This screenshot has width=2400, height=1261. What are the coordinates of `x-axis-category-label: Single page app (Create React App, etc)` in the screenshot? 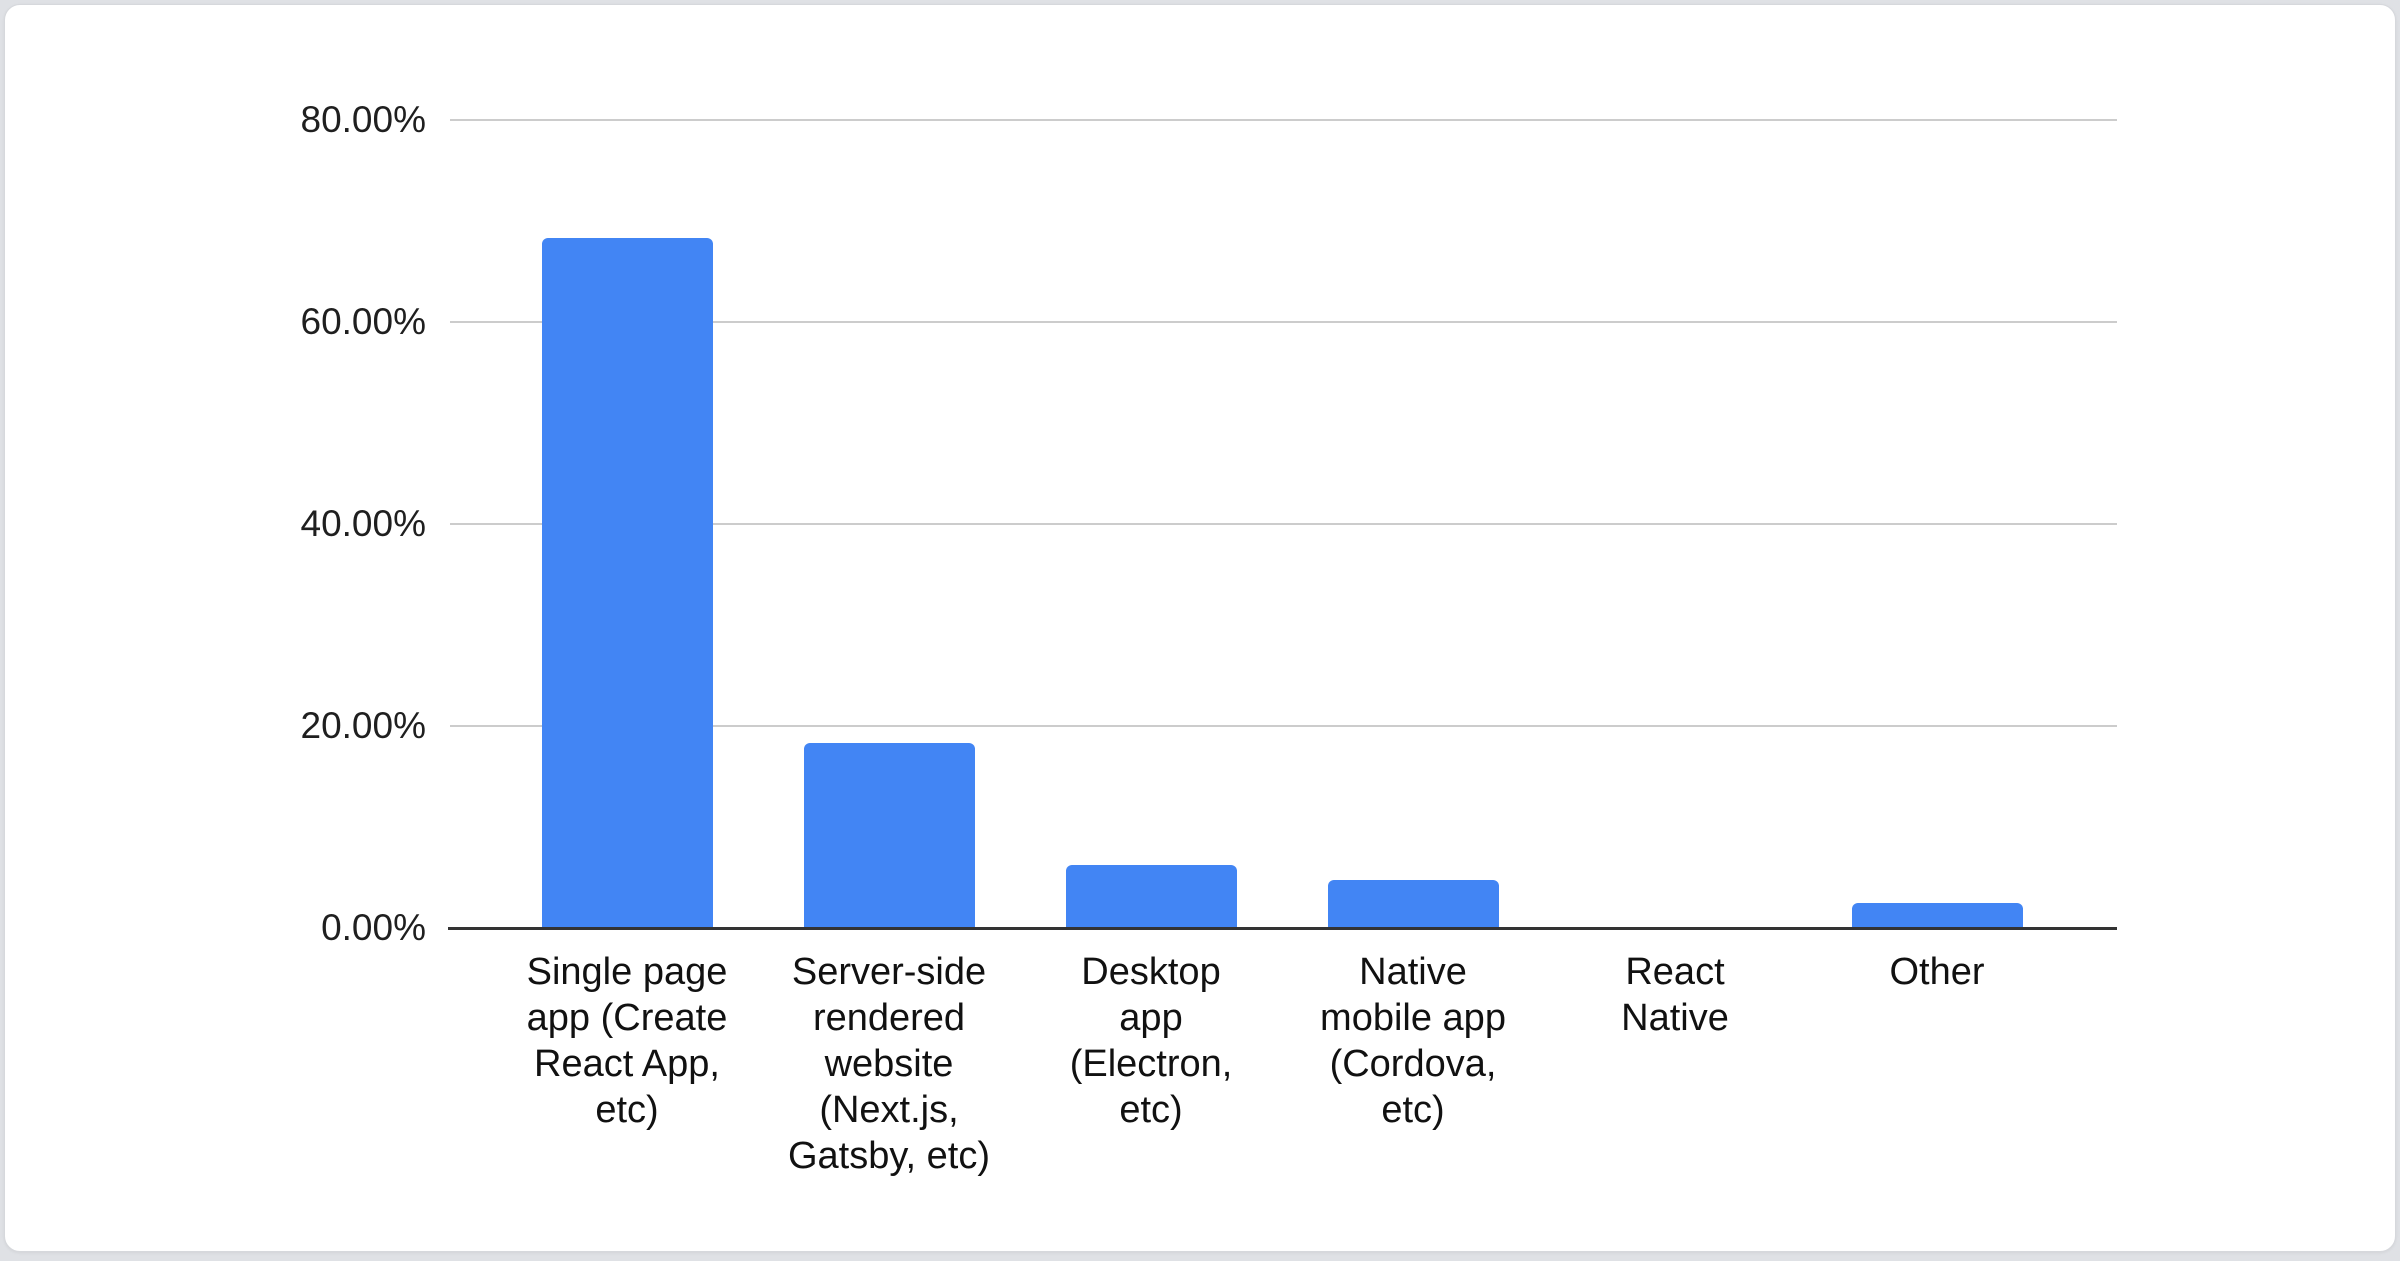 It's located at (627, 1041).